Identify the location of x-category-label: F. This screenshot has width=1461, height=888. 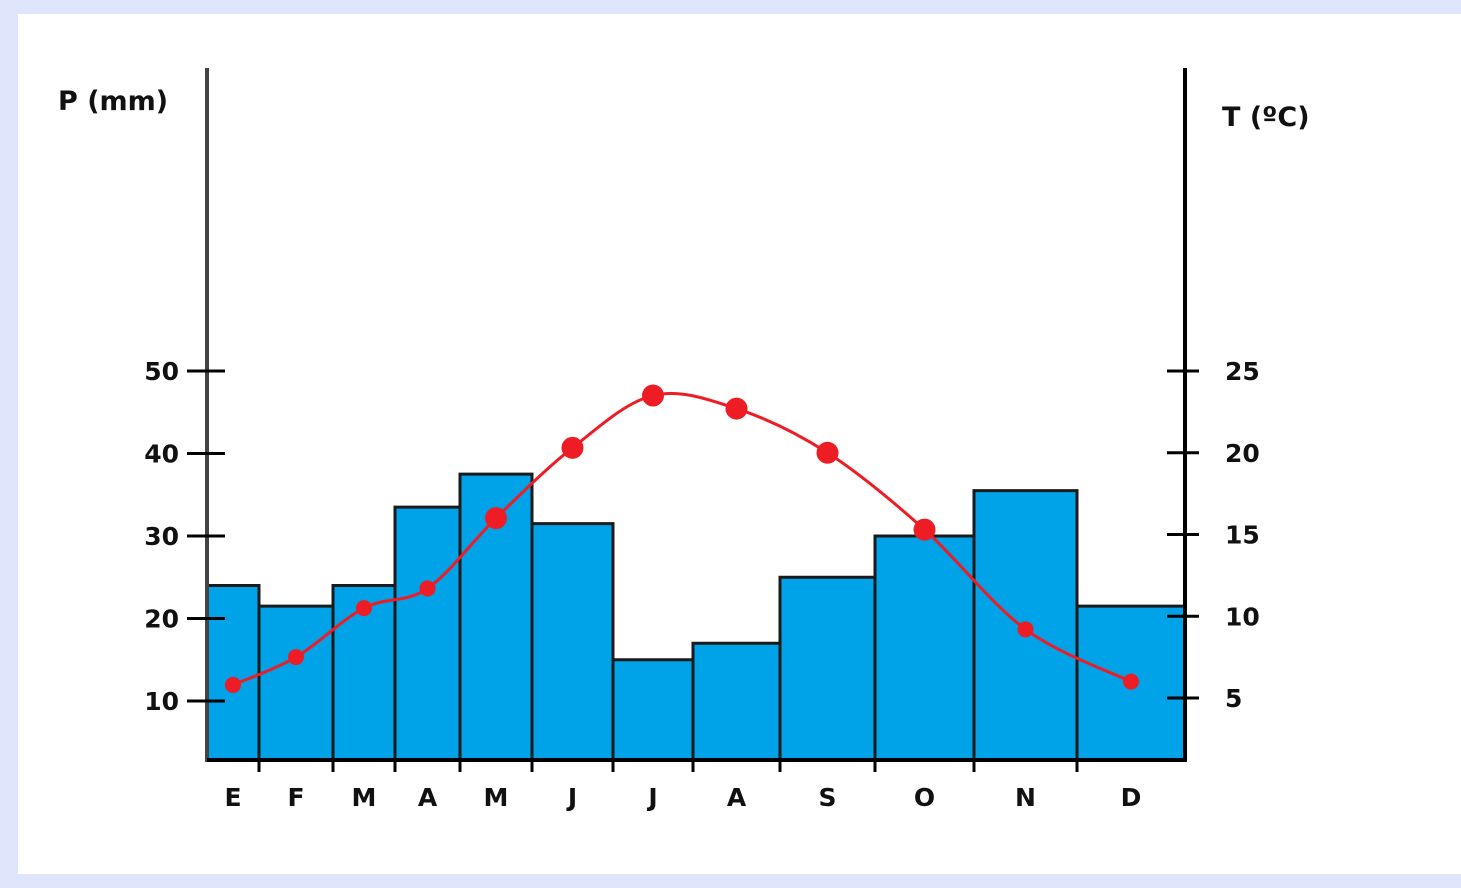
(295, 797).